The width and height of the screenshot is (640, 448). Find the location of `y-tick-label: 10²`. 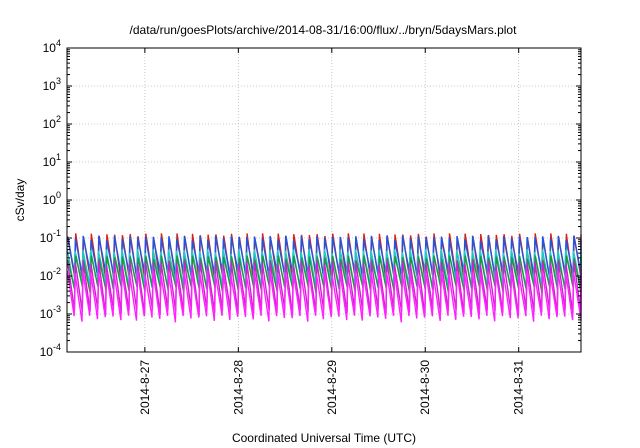

y-tick-label: 10² is located at coordinates (52, 122).